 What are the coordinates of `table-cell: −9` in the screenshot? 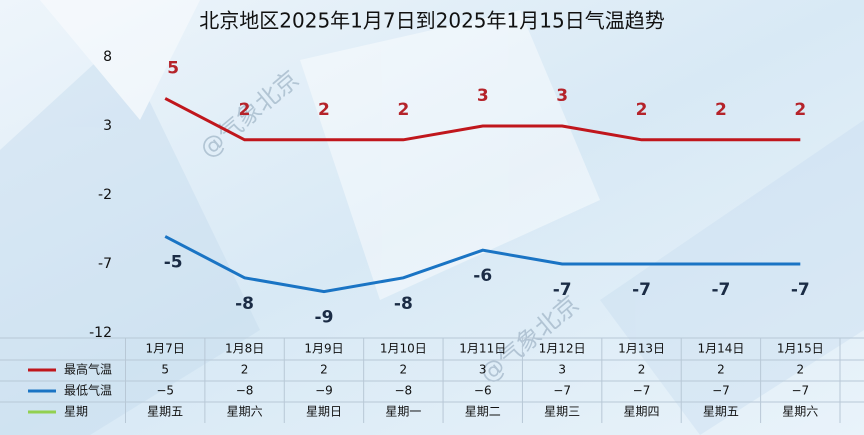 It's located at (324, 391).